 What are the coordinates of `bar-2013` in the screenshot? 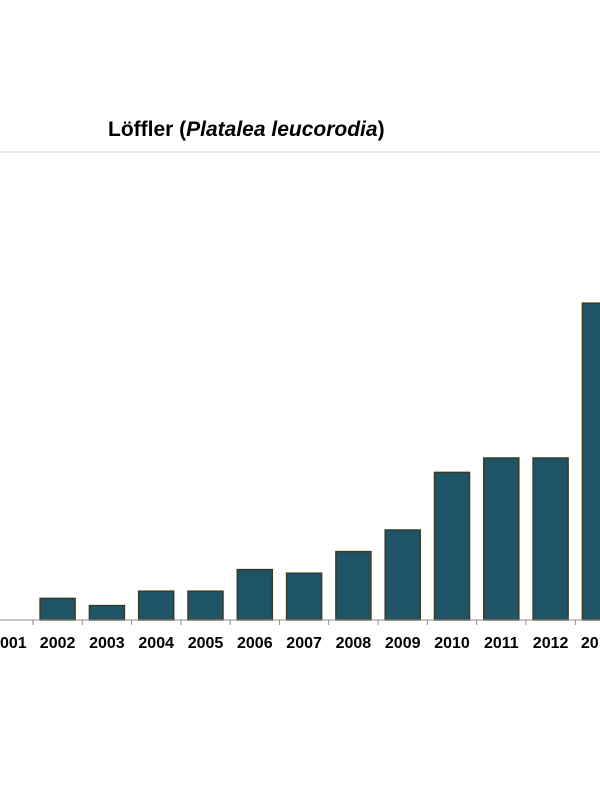 It's located at (591, 461).